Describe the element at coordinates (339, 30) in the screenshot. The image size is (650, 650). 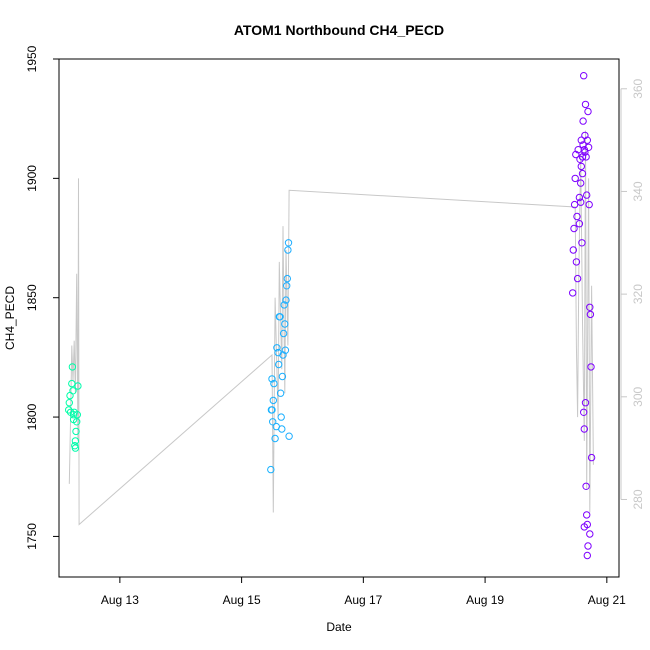
I see `chart-title: ATOM1 Northbound CH4_PECD` at that location.